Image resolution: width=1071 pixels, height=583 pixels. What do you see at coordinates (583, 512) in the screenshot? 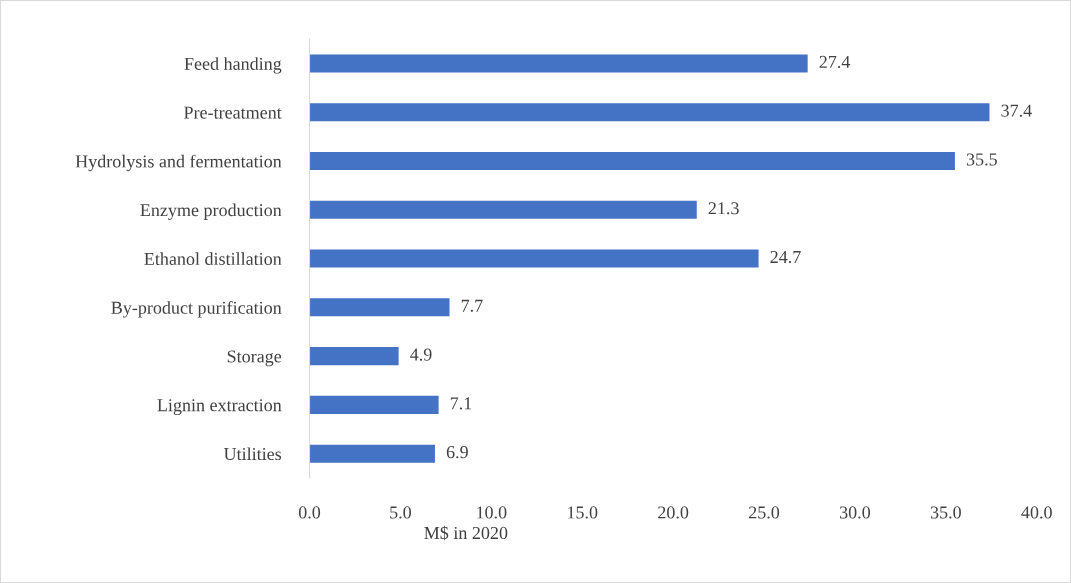
I see `x-tick-label: 15.0` at bounding box center [583, 512].